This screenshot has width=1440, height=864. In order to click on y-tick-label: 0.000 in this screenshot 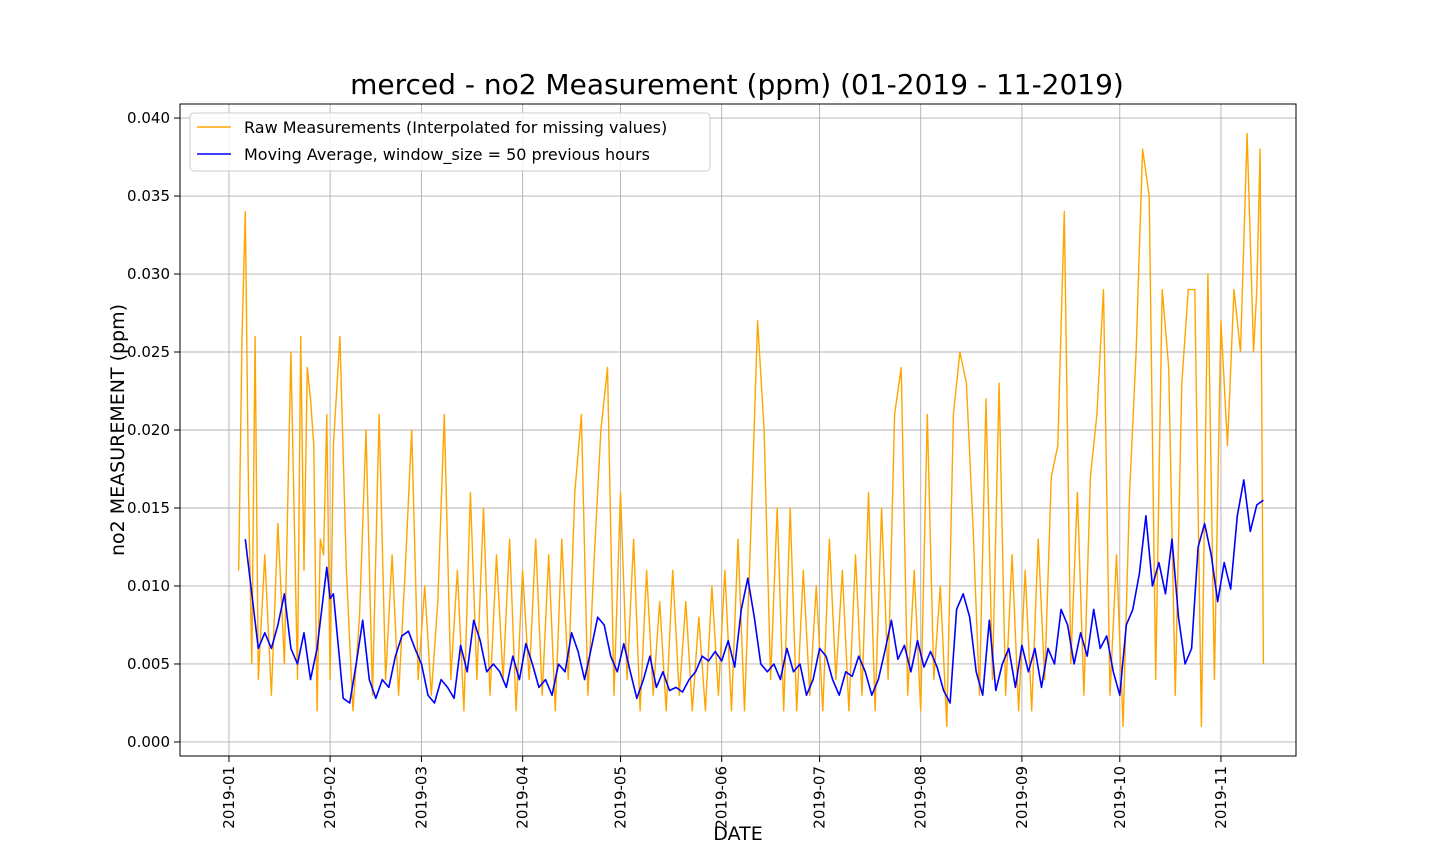, I will do `click(148, 742)`.